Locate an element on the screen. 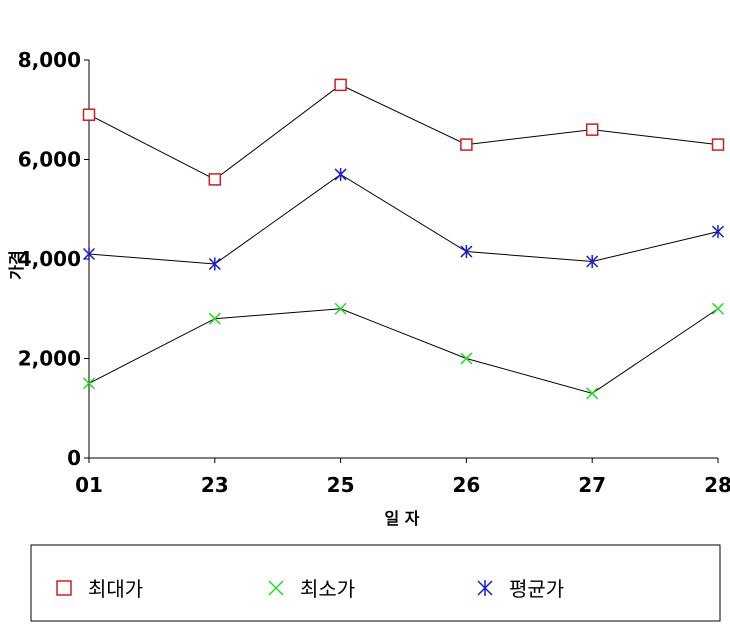  x-tick-label: 27 is located at coordinates (592, 485).